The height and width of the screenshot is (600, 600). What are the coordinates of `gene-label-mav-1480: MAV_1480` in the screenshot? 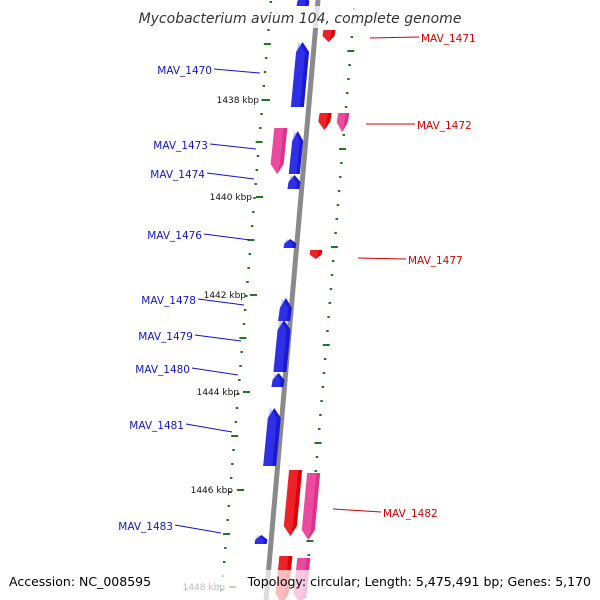 It's located at (162, 370).